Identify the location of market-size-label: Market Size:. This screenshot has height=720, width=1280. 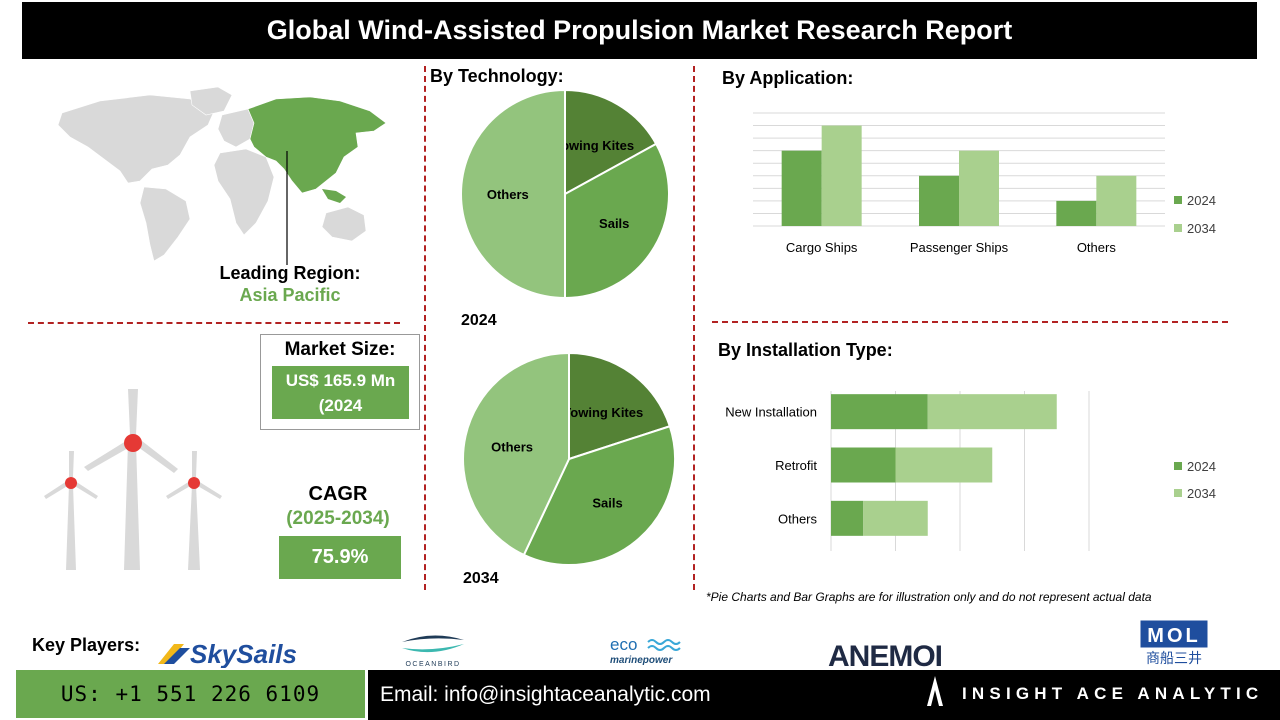
(340, 349).